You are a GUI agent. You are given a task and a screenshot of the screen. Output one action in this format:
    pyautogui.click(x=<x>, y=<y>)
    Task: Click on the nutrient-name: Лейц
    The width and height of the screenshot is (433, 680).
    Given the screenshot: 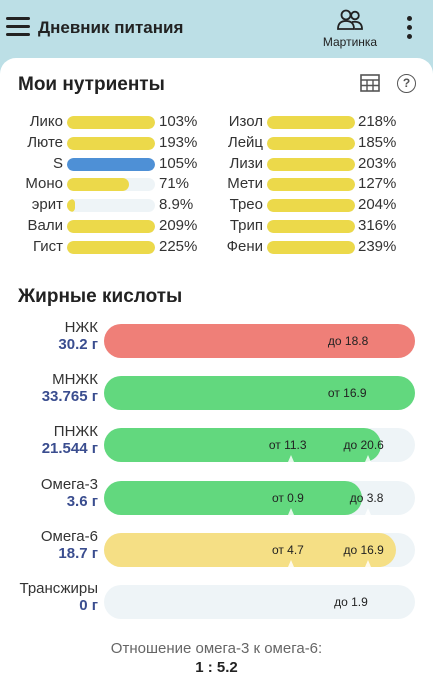 What is the action you would take?
    pyautogui.click(x=245, y=142)
    